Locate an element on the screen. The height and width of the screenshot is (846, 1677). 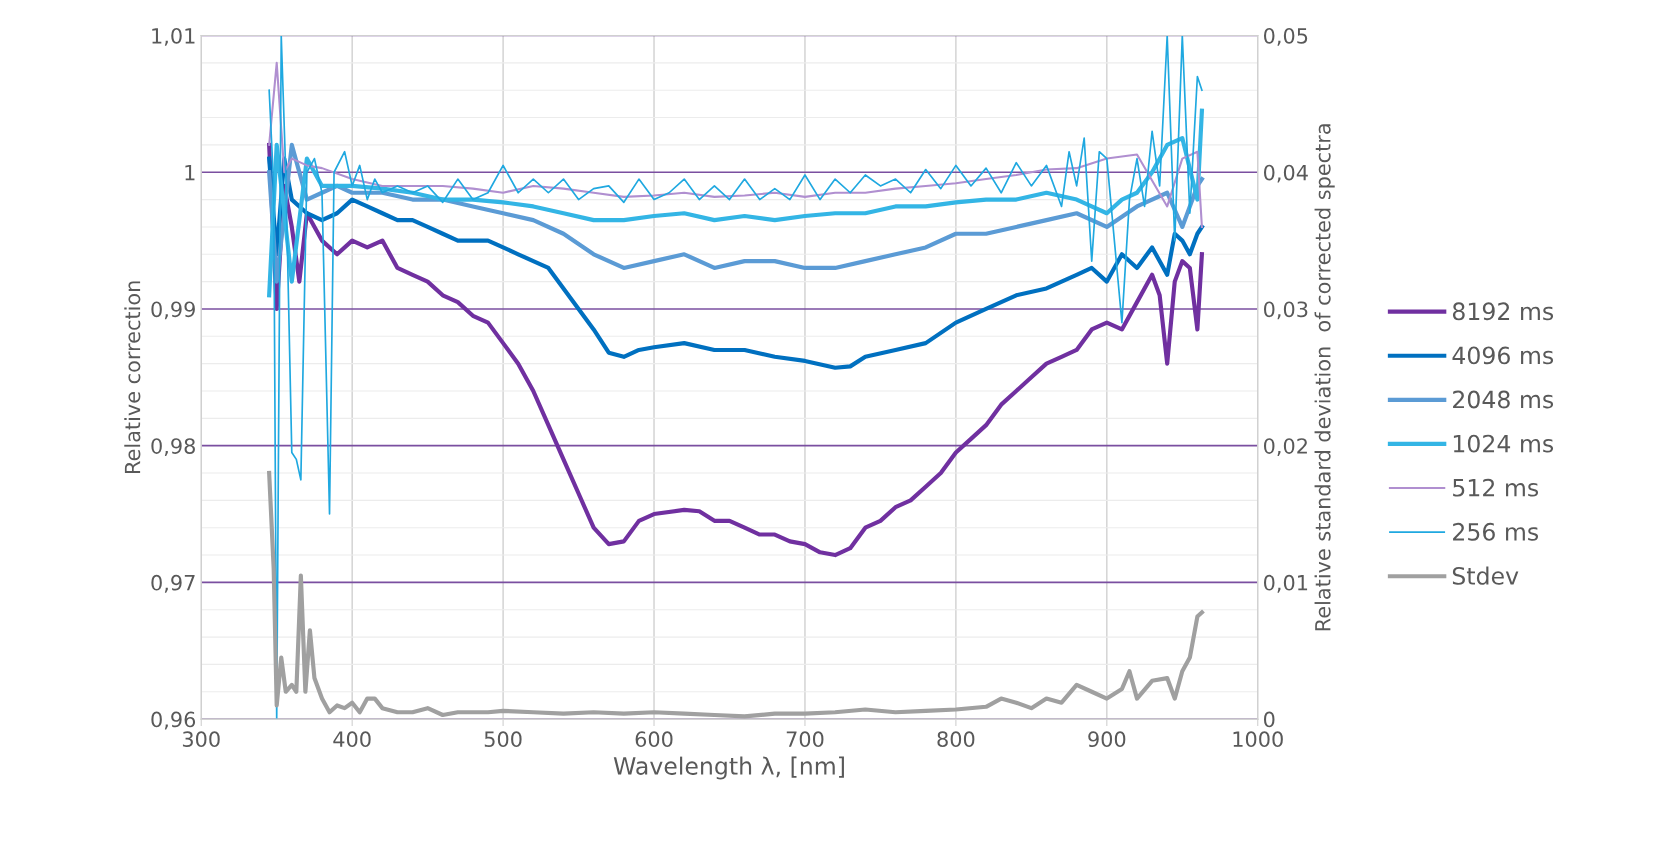
y2-tick-label: 0,03 is located at coordinates (1285, 310).